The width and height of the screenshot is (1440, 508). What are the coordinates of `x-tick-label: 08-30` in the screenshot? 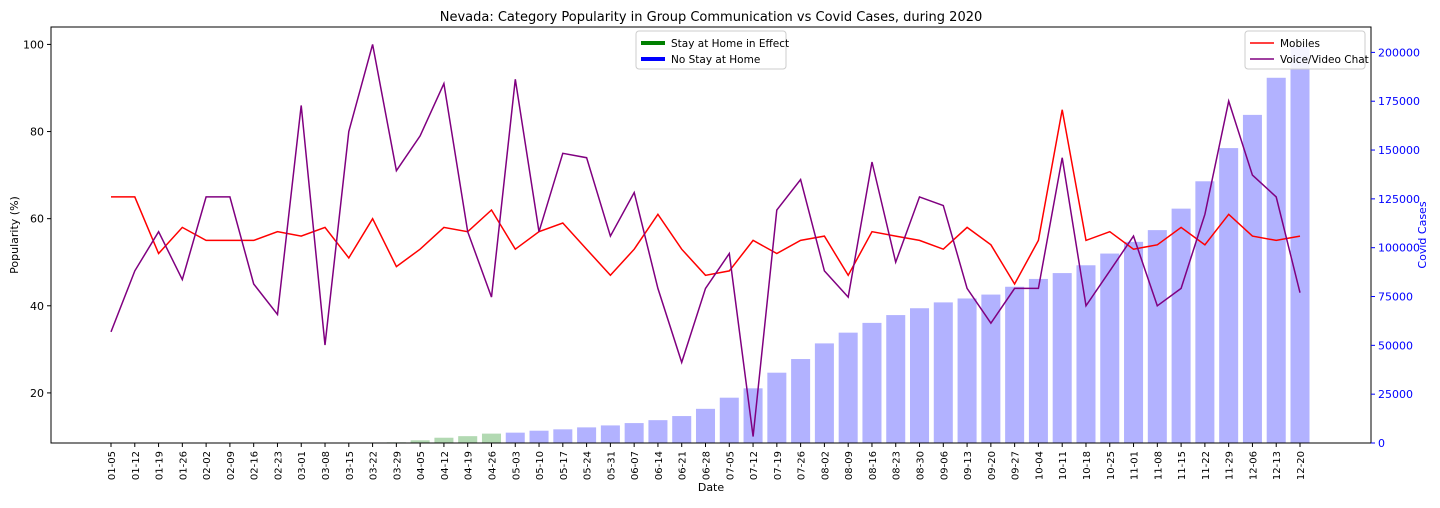 It's located at (921, 465).